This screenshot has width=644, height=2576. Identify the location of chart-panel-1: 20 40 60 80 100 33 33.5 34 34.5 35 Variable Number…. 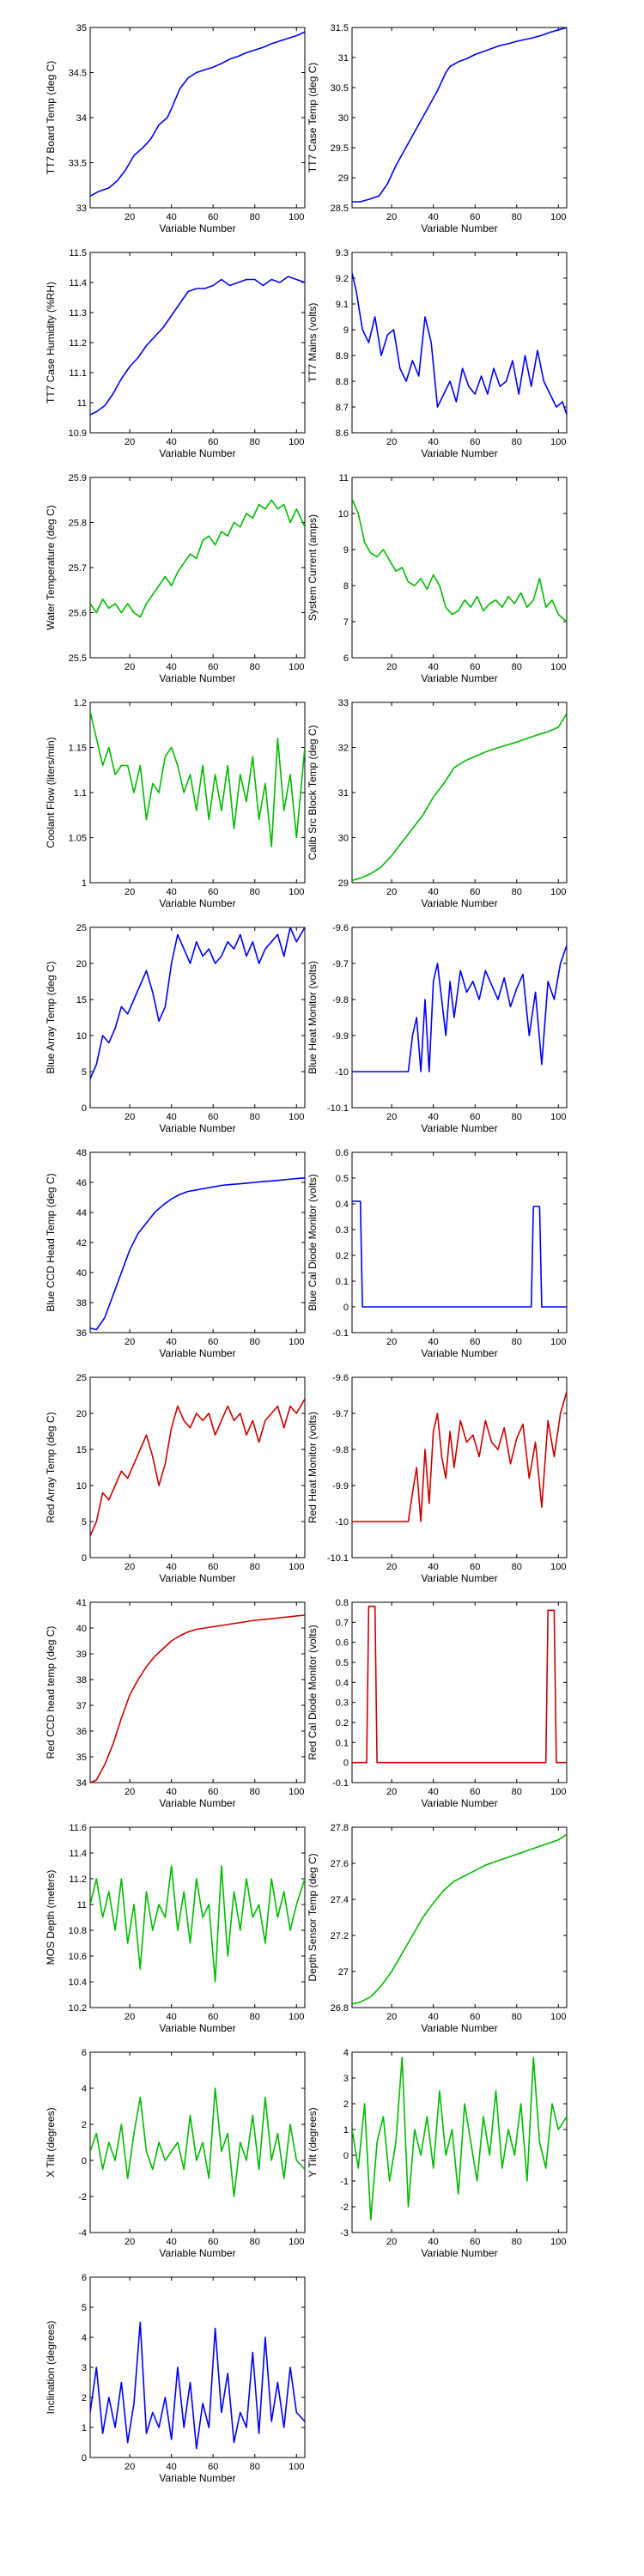
(175, 128).